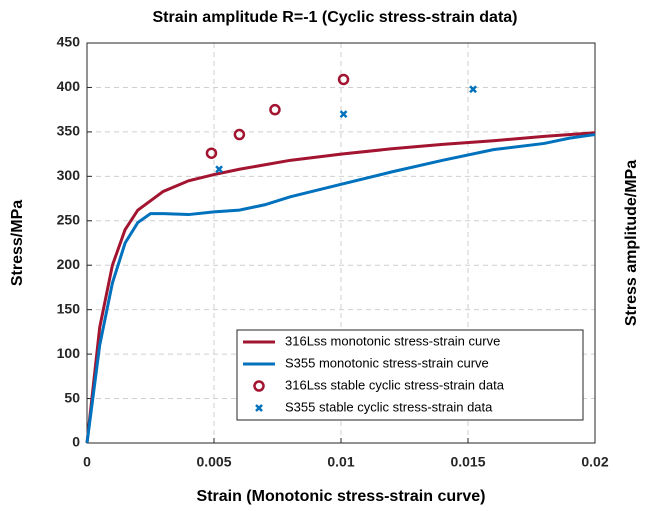 The height and width of the screenshot is (511, 645). What do you see at coordinates (69, 219) in the screenshot?
I see `y-tick-label: 250` at bounding box center [69, 219].